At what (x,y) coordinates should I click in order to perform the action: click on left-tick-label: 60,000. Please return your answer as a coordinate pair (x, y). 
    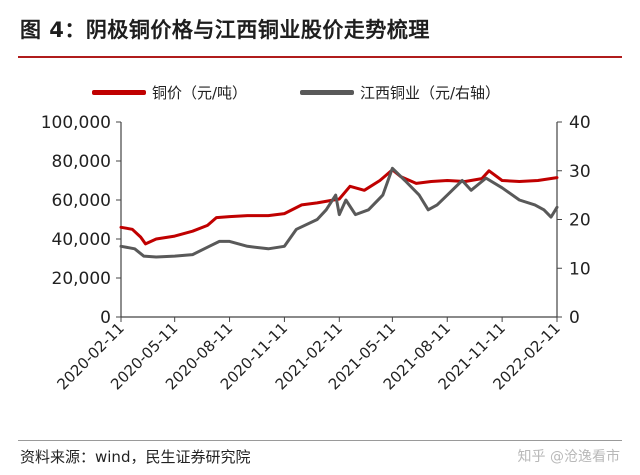
    Looking at the image, I should click on (81, 201).